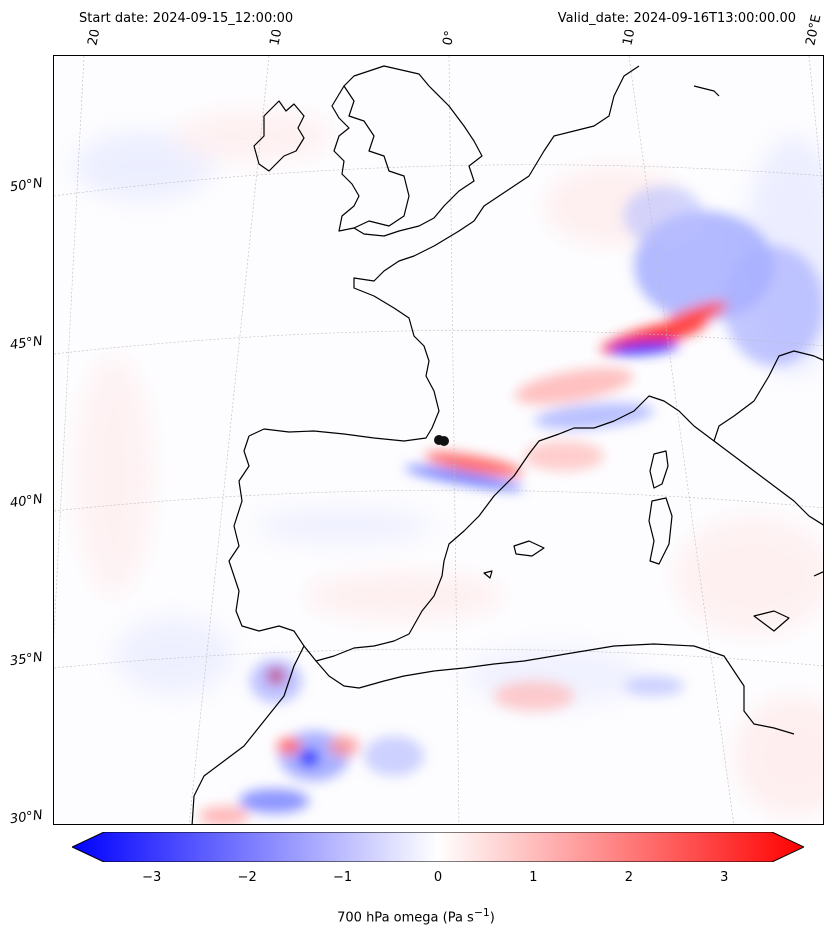 The width and height of the screenshot is (832, 936). I want to click on colorbar, so click(438, 847).